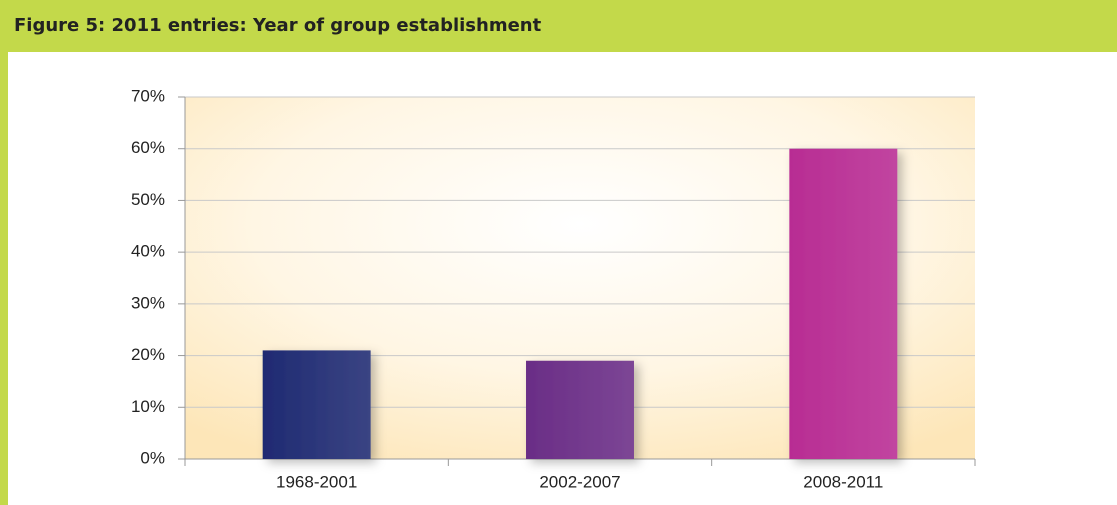  Describe the element at coordinates (579, 481) in the screenshot. I see `x-tick-label: 2002-2007` at that location.